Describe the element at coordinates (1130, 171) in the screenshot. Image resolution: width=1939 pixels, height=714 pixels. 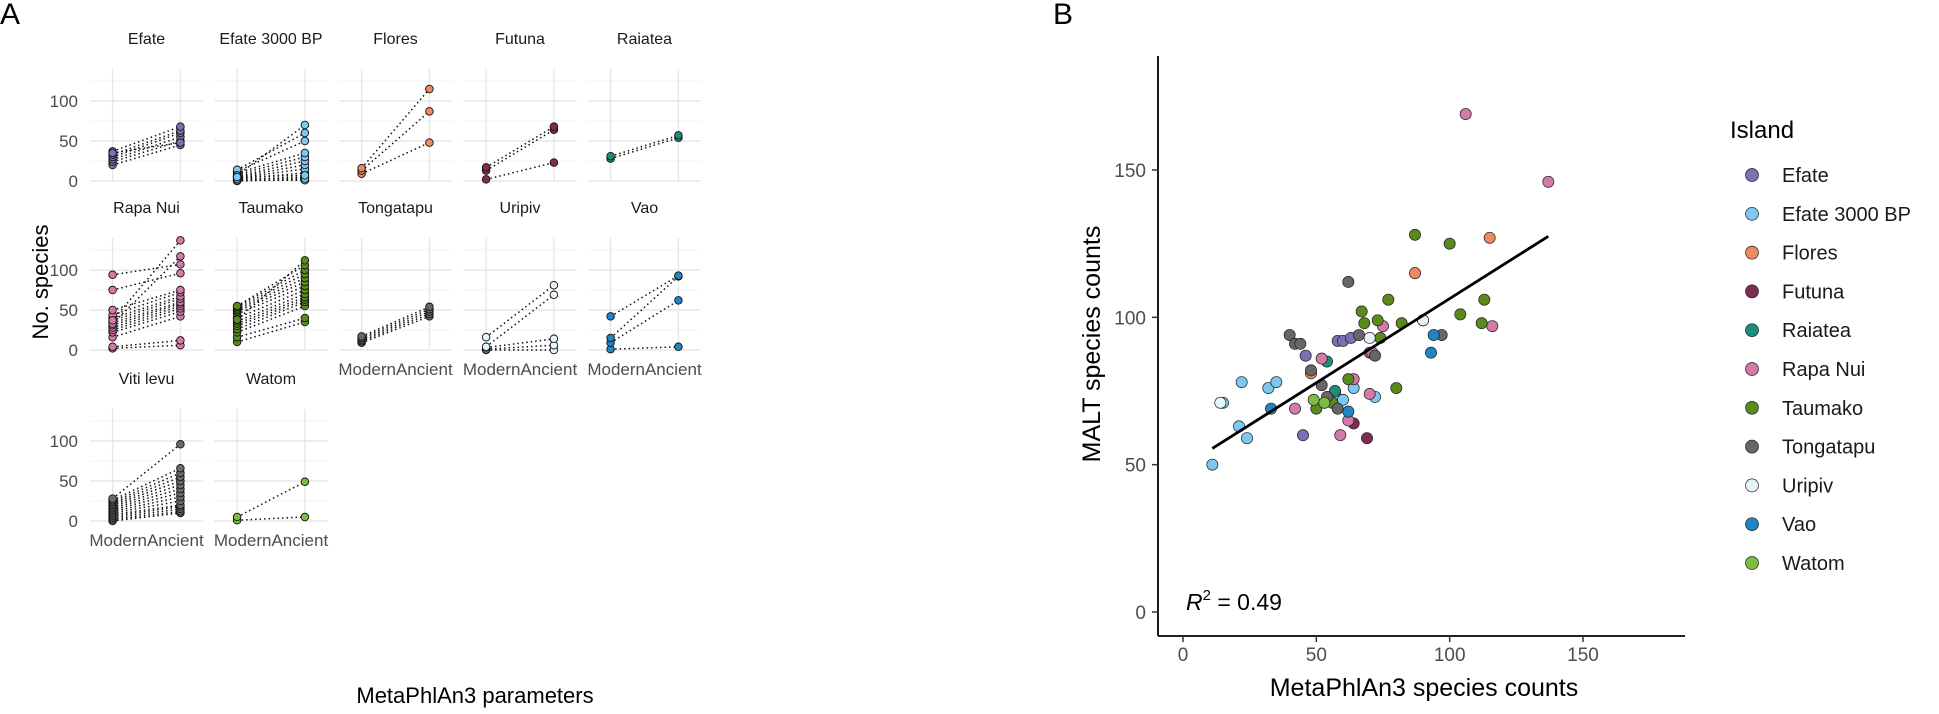
I see `y-tick-label: 150` at that location.